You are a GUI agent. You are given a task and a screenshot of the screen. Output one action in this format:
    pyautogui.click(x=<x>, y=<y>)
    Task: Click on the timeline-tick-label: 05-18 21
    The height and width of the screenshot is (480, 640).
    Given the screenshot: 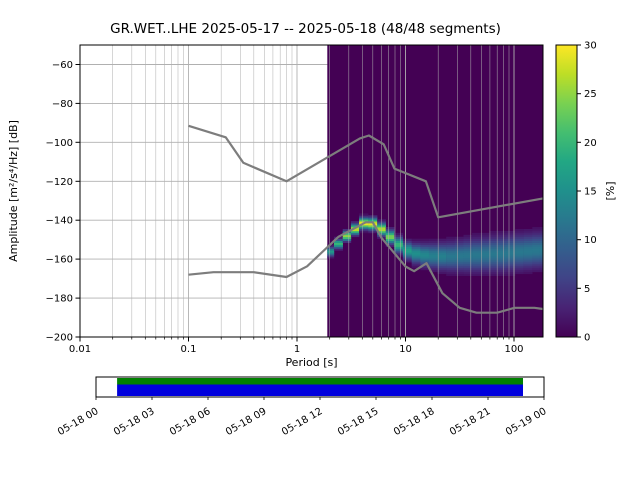 What is the action you would take?
    pyautogui.click(x=470, y=422)
    